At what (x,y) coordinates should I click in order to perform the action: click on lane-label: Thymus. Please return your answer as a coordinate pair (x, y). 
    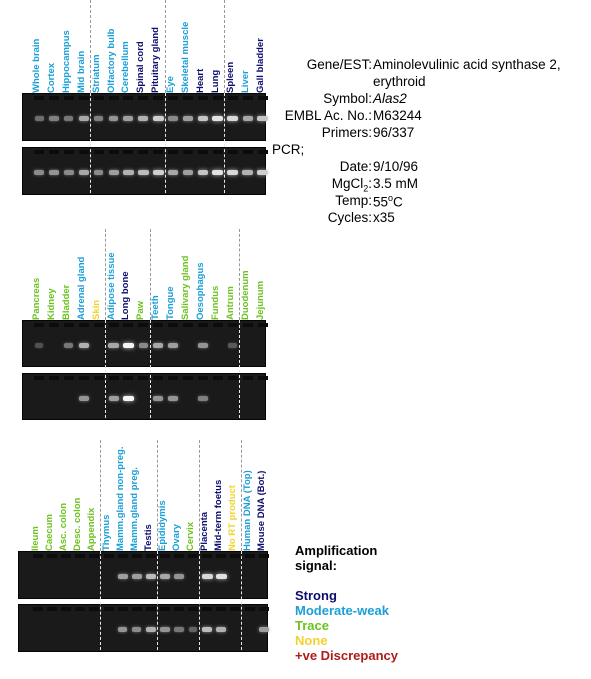
    Looking at the image, I should click on (106, 532).